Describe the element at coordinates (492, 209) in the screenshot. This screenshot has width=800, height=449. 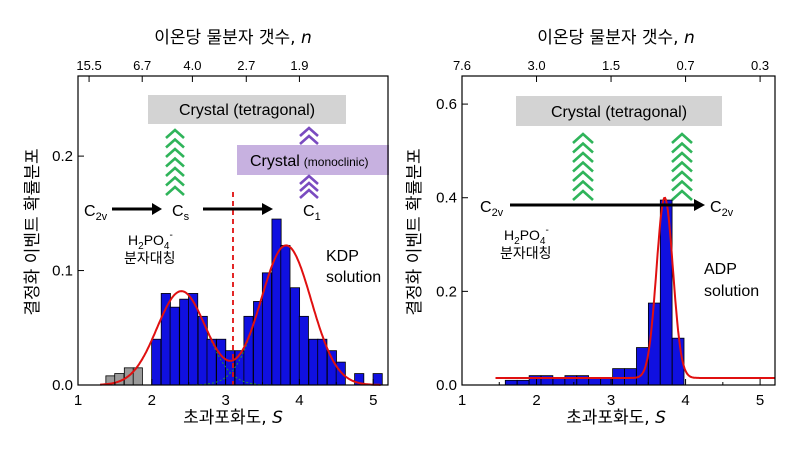
I see `adp-species-c2v-left: C2v` at that location.